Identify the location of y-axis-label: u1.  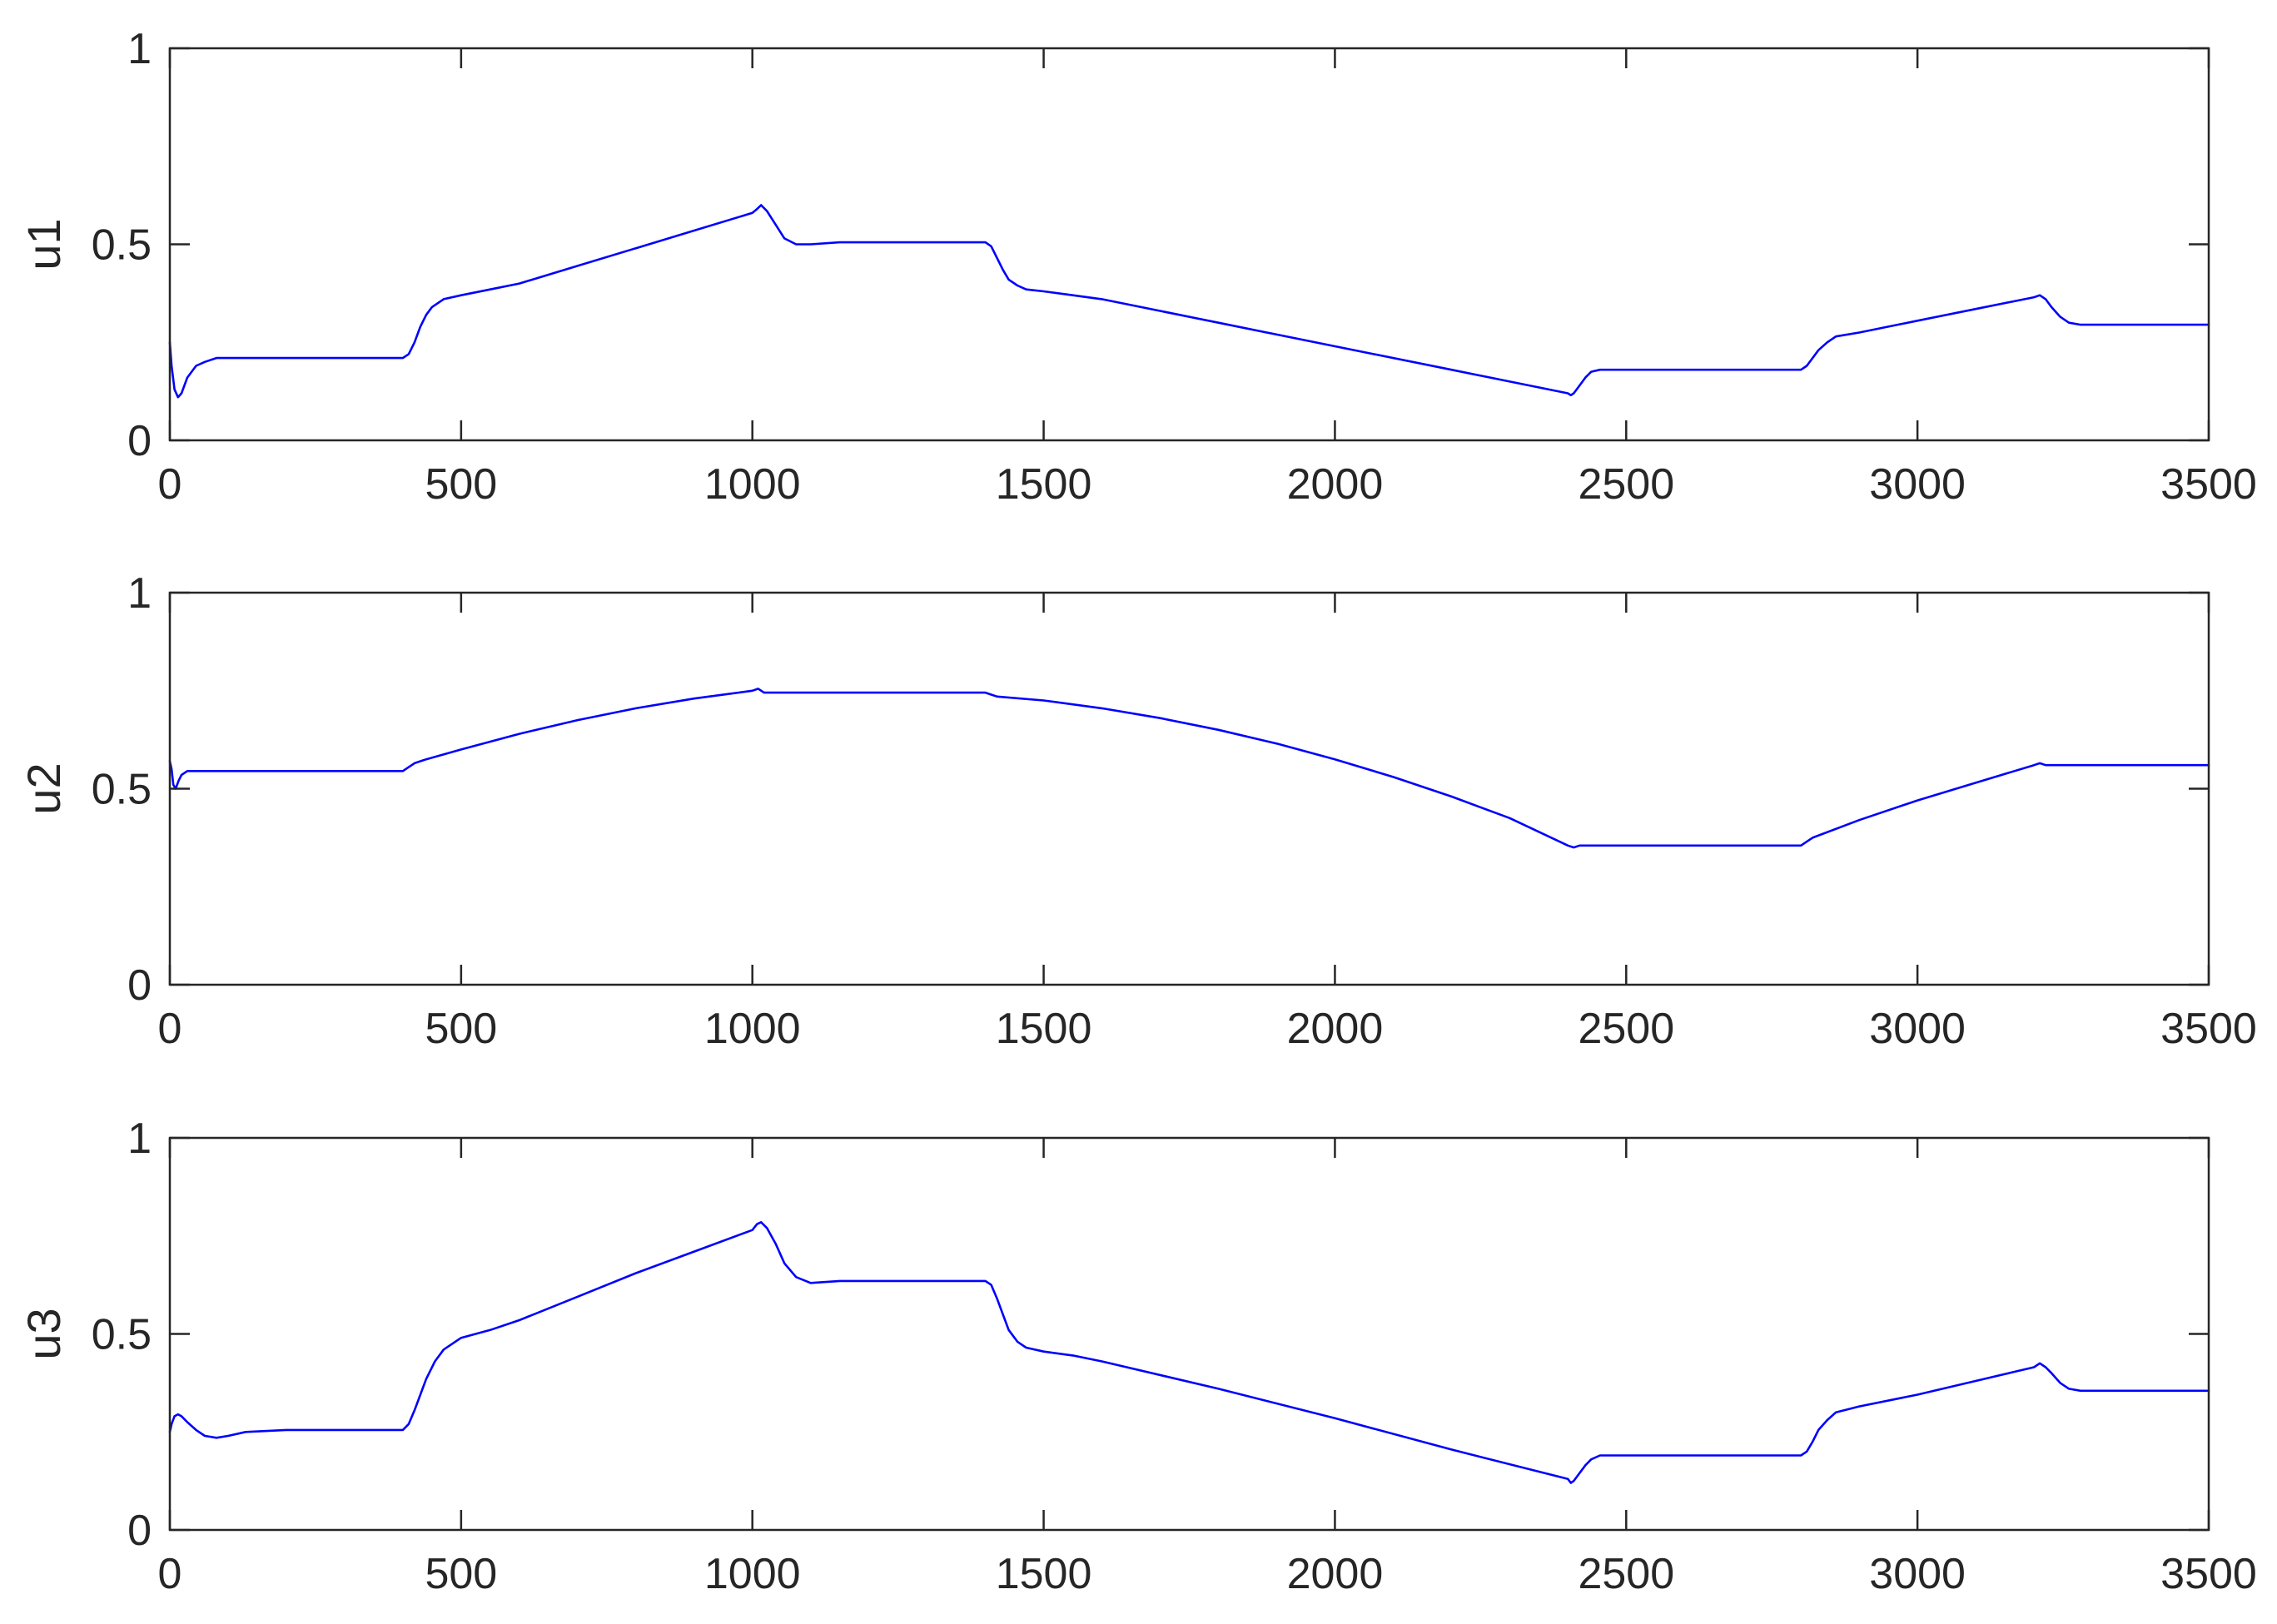
(43, 244).